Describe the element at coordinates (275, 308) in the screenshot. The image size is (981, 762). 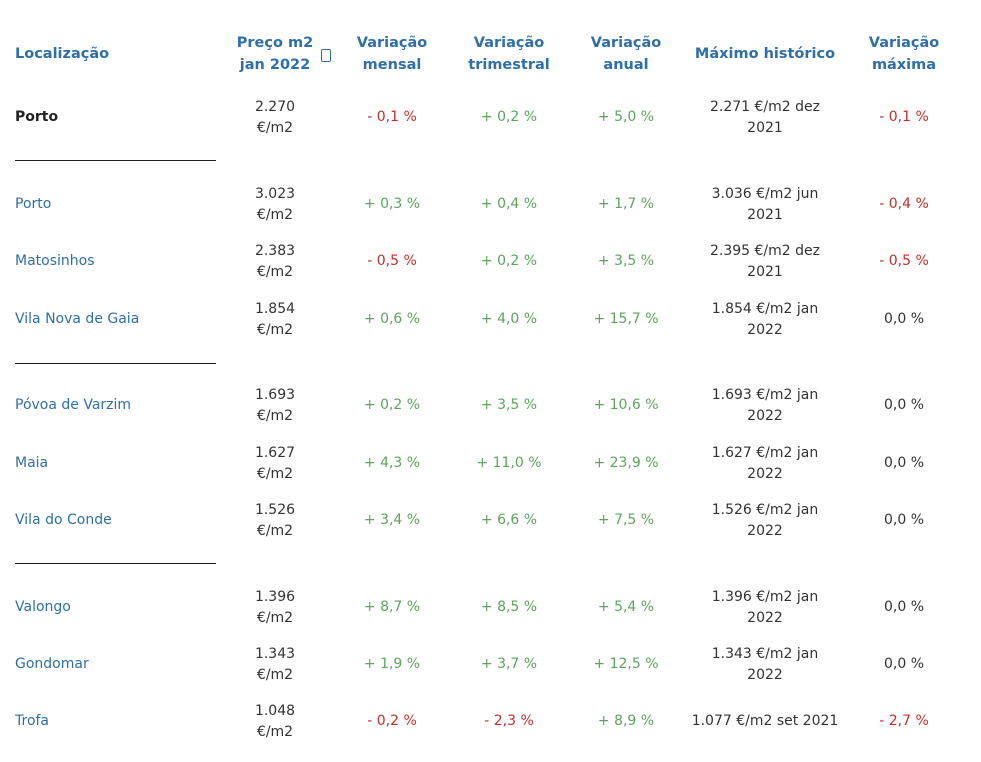
I see `price-cell-line: 1.854` at that location.